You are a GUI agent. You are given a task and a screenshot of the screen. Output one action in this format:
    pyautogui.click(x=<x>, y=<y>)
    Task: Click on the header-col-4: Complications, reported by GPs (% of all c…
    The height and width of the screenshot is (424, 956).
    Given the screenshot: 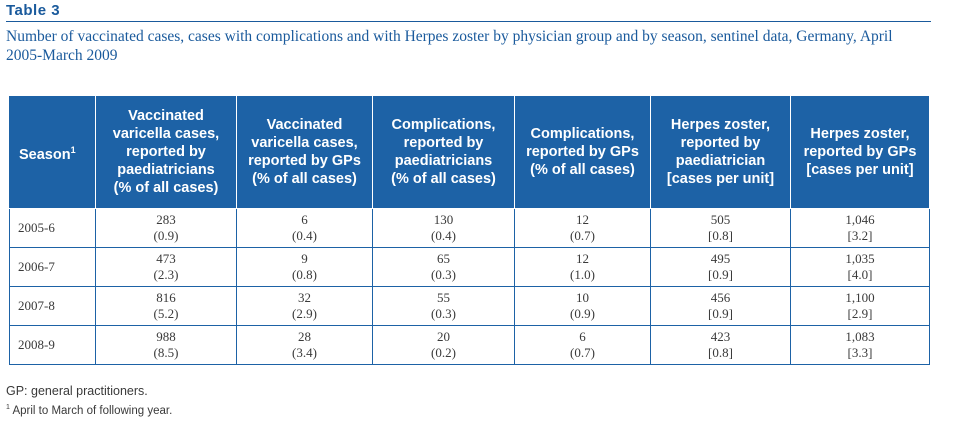 What is the action you would take?
    pyautogui.click(x=582, y=152)
    